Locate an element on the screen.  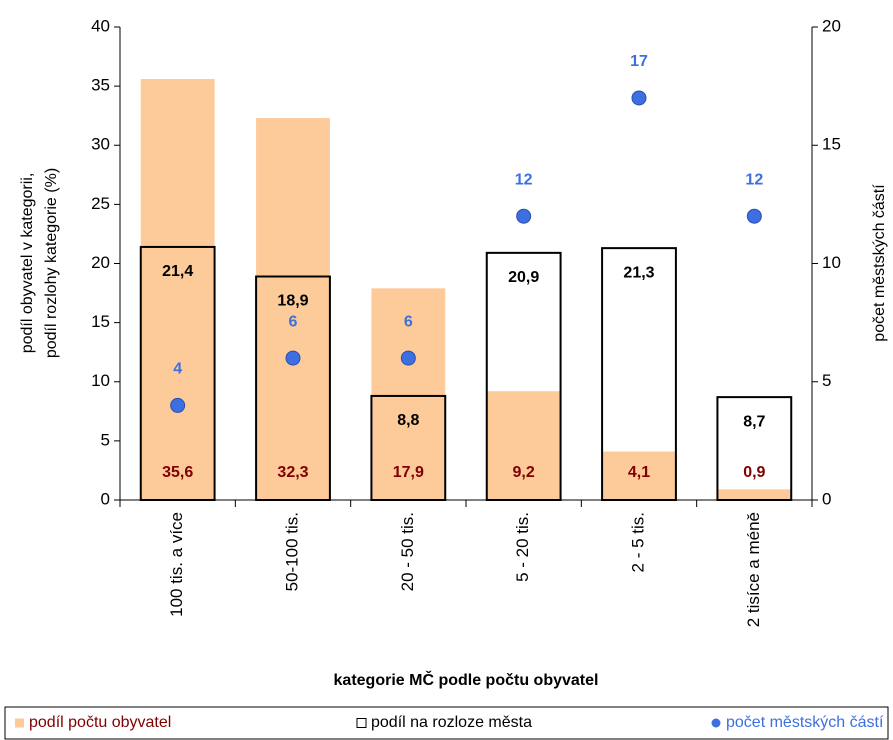
y-tick-label: 15 is located at coordinates (100, 321).